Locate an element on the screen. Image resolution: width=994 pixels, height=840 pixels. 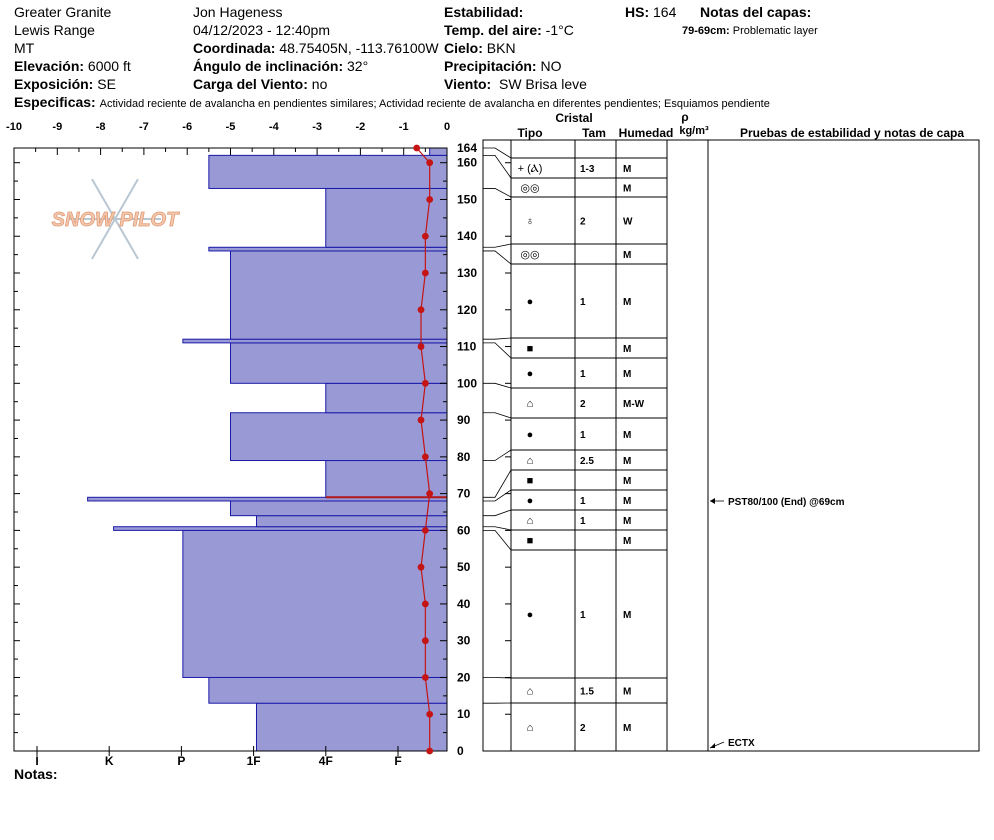
depth-tick-label: 10 is located at coordinates (464, 714).